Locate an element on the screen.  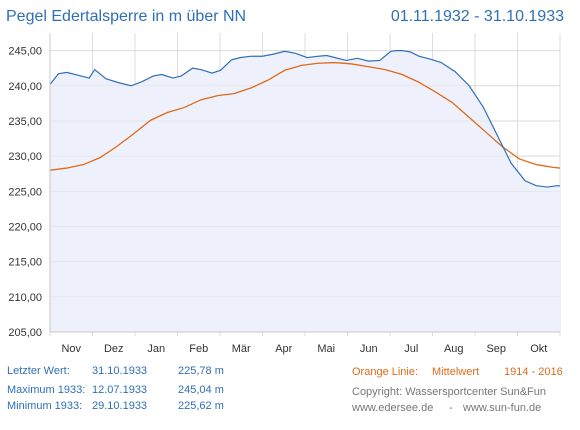
x-tick-label: Dez is located at coordinates (114, 349).